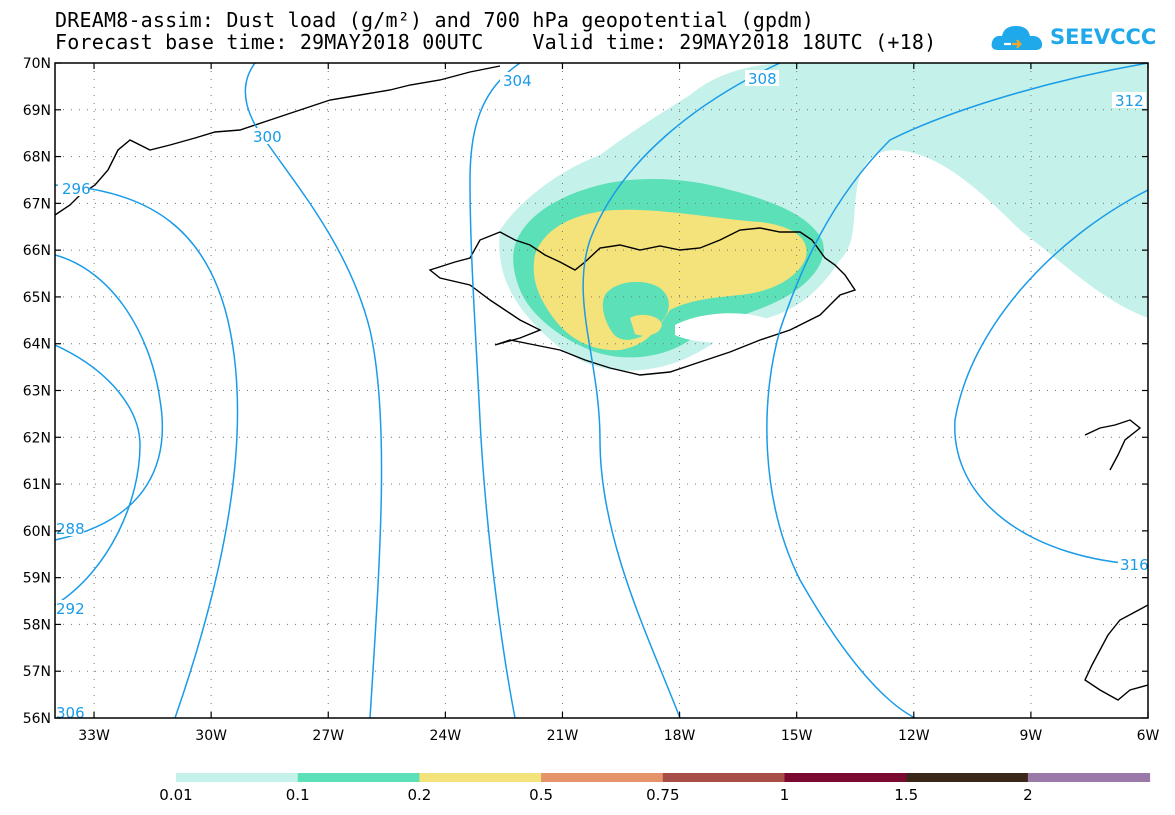 This screenshot has width=1175, height=815. I want to click on lon-label: 27W, so click(328, 736).